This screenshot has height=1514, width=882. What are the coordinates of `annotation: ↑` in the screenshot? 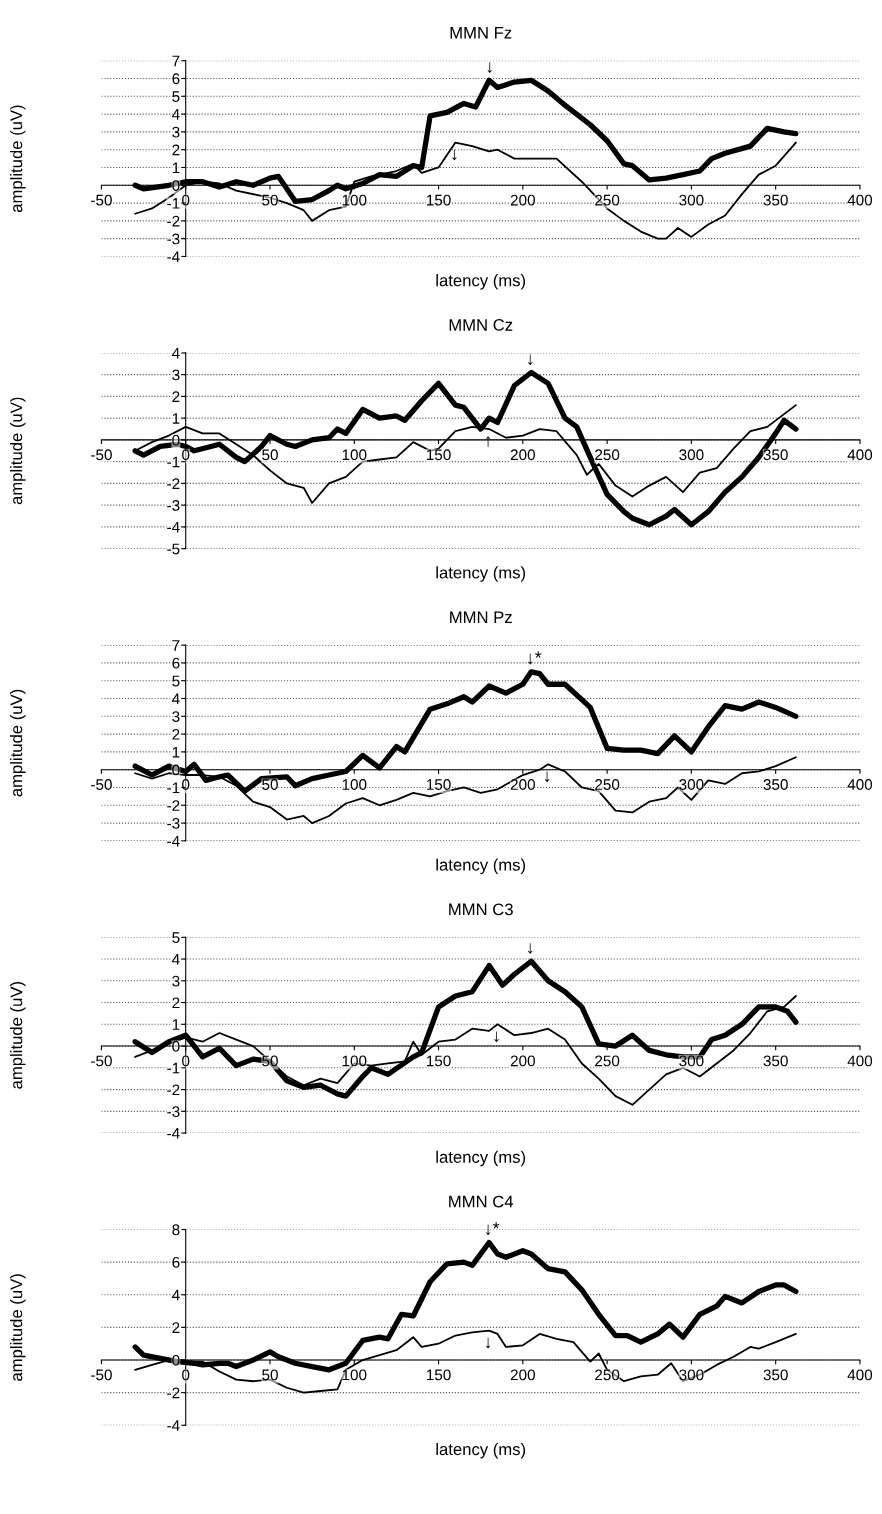 It's located at (488, 441).